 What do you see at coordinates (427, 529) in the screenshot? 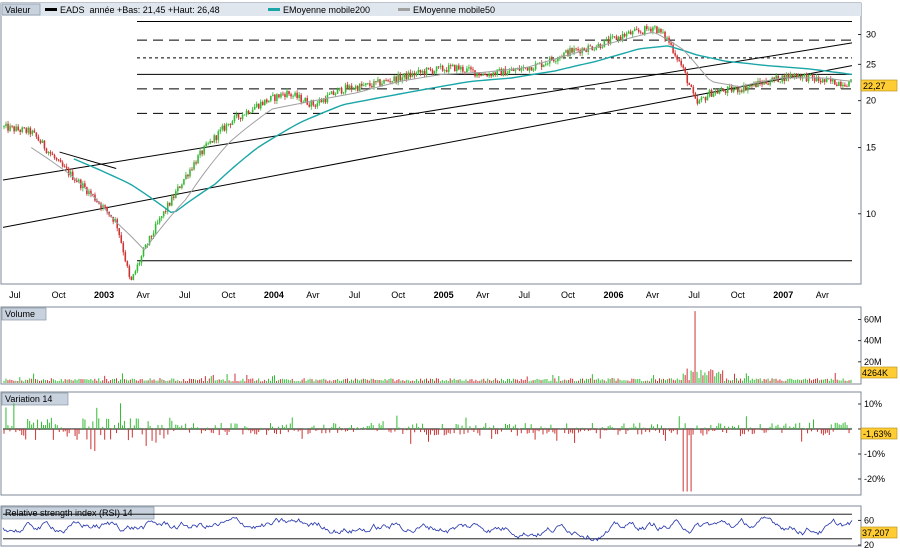
I see `rsi-line` at bounding box center [427, 529].